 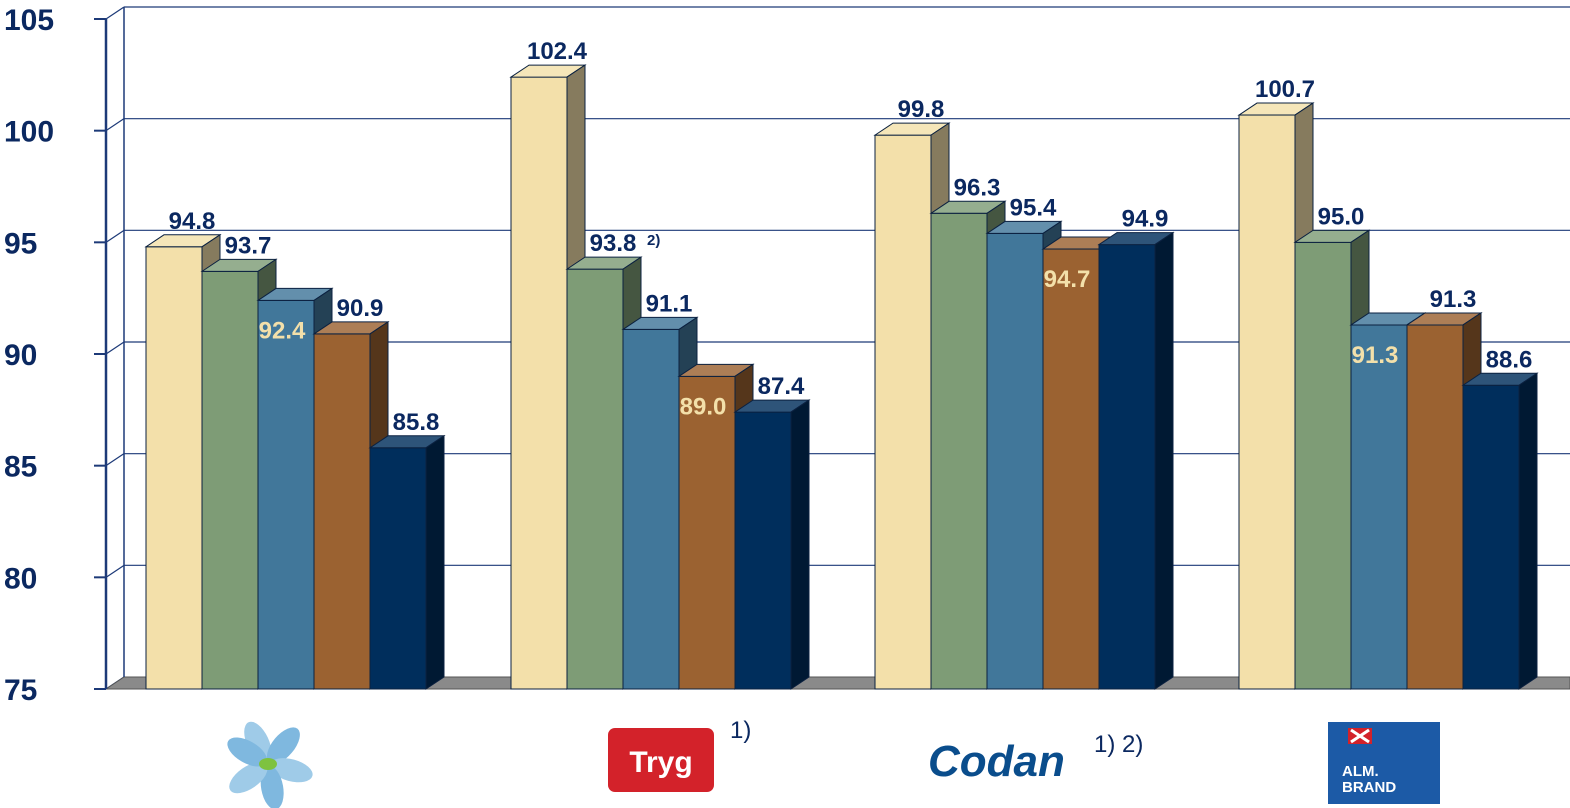 I want to click on almbrand-logo-line2: BRAND, so click(x=1369, y=787).